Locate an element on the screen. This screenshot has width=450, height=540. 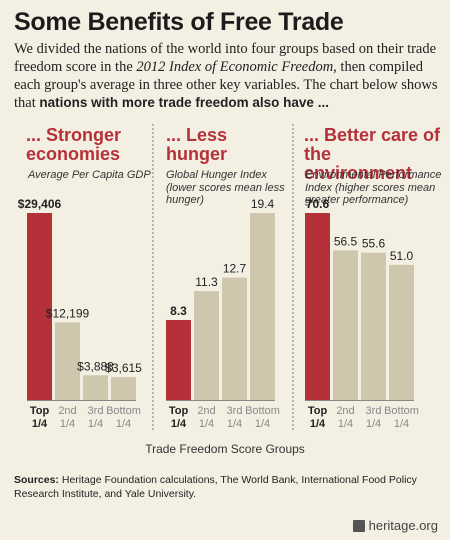
logo-text: heritage.org is located at coordinates (403, 525).